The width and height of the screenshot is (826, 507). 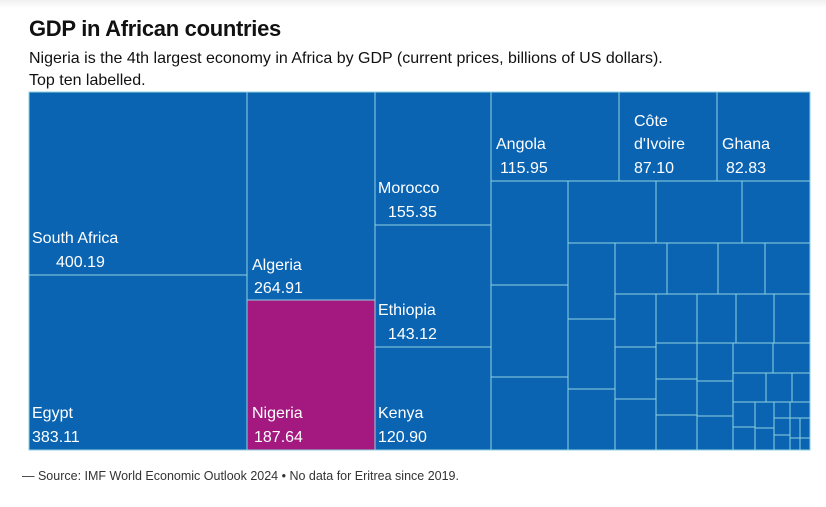 I want to click on tile-egypt, so click(x=138, y=362).